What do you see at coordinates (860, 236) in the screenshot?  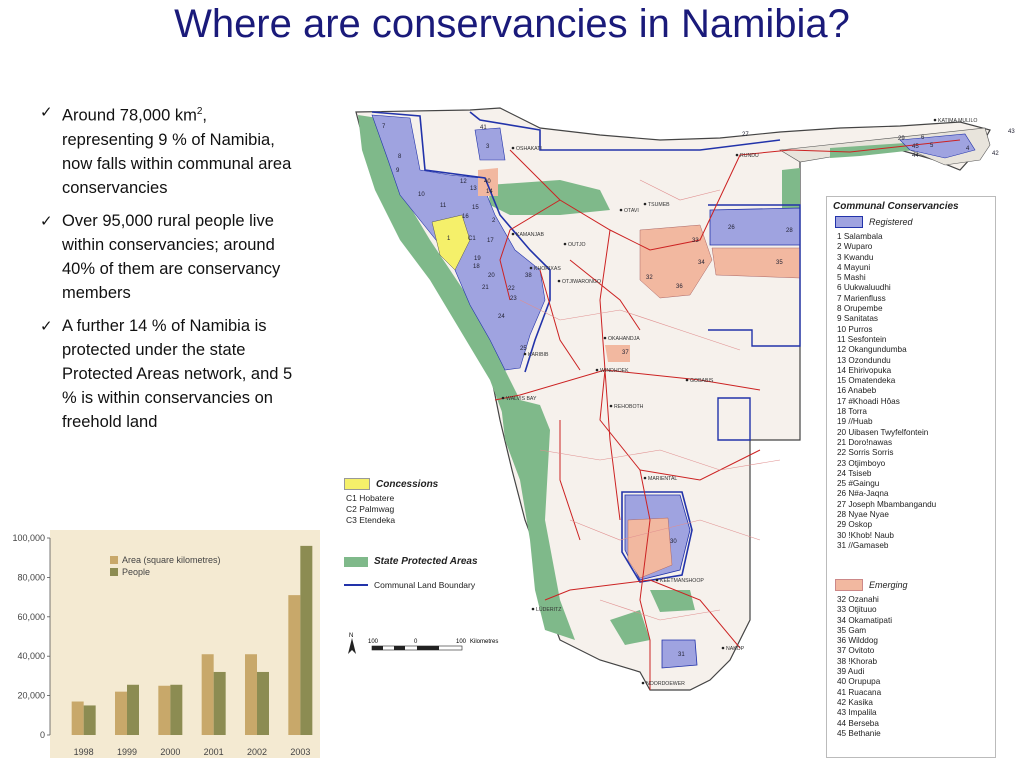 I see `registered-item: 1 Salambala` at bounding box center [860, 236].